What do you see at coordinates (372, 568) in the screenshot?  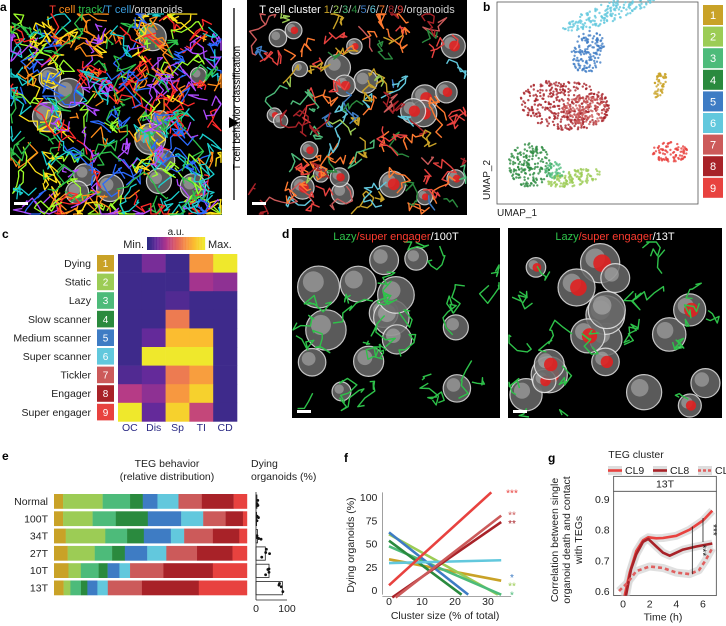 I see `y-tick-label: 25` at bounding box center [372, 568].